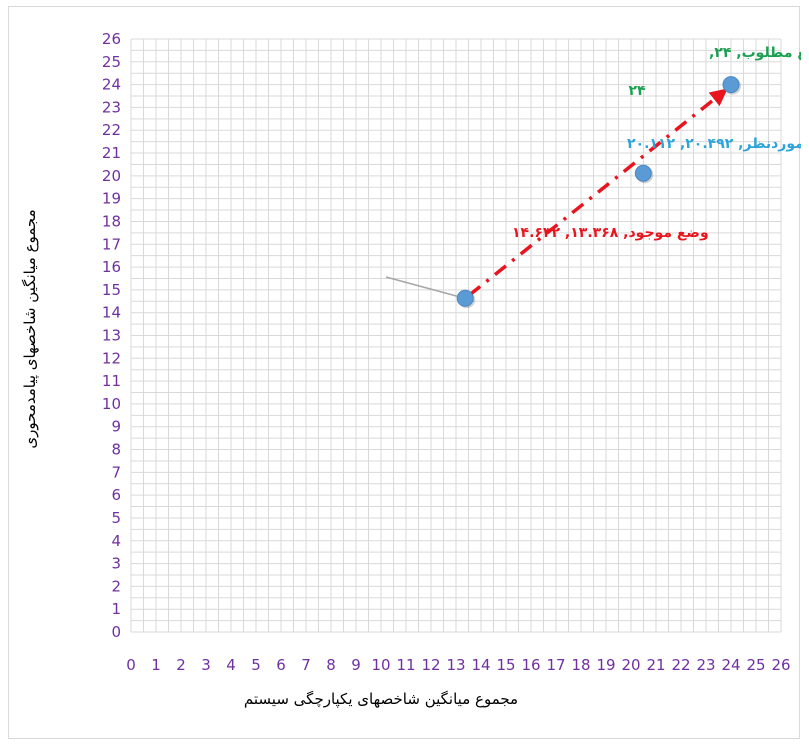 This screenshot has height=746, width=809. What do you see at coordinates (111, 381) in the screenshot?
I see `y-tick-label: 11` at bounding box center [111, 381].